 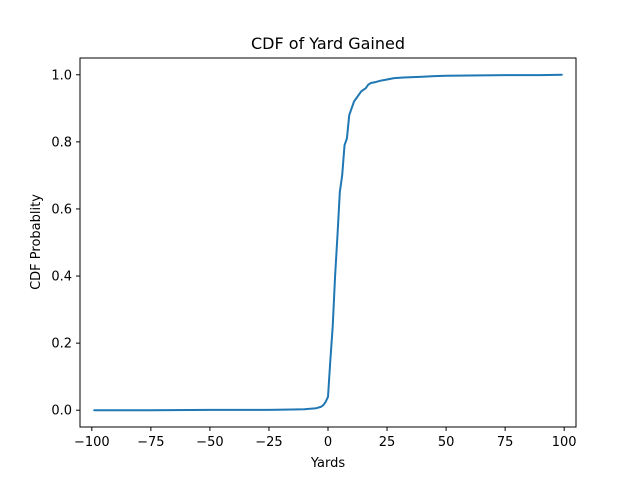 I want to click on x-axis-ticks: −100 −75 −50 −25 0 25 50 75 100, so click(x=325, y=438).